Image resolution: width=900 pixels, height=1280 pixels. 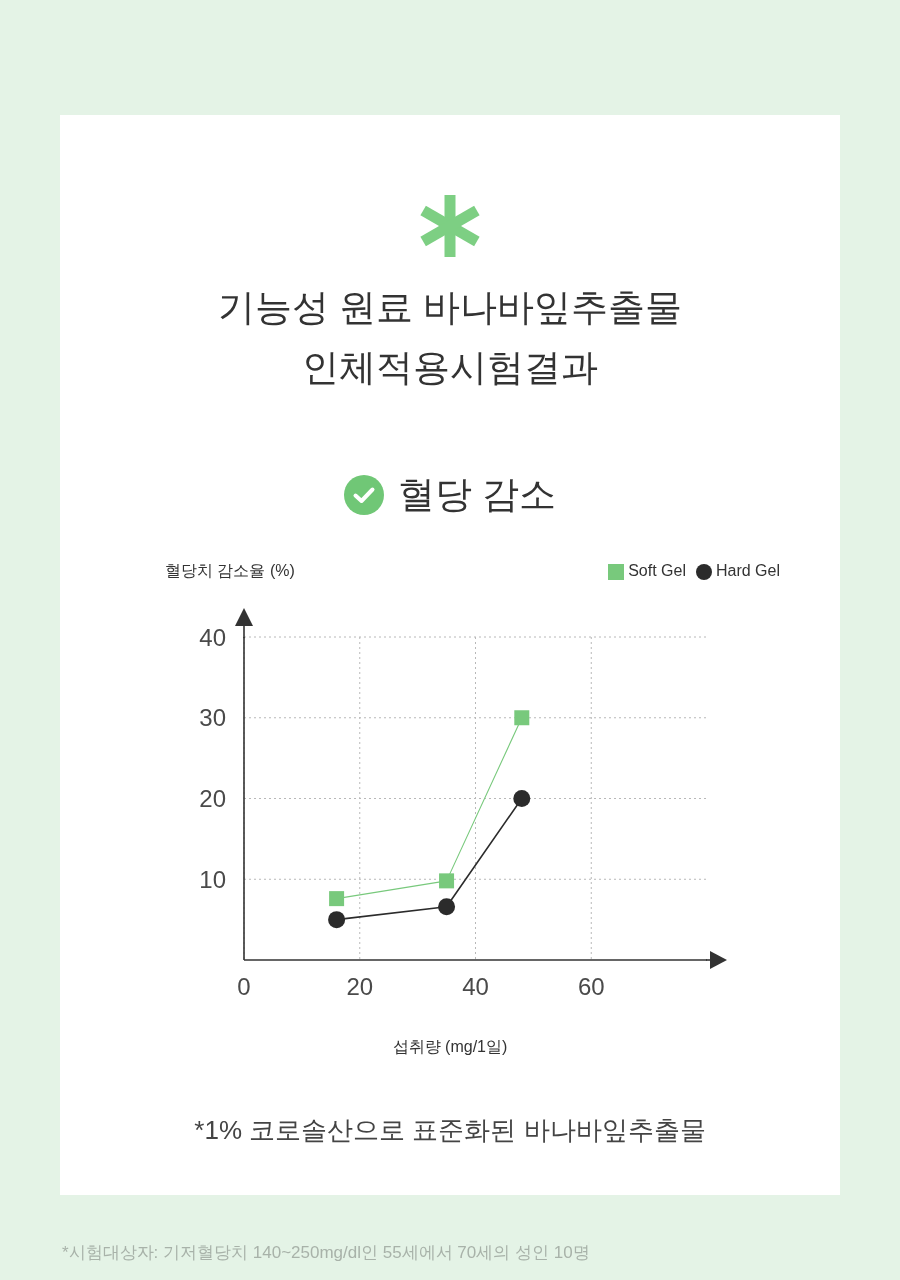 What do you see at coordinates (212, 799) in the screenshot?
I see `y-tick-label: 20` at bounding box center [212, 799].